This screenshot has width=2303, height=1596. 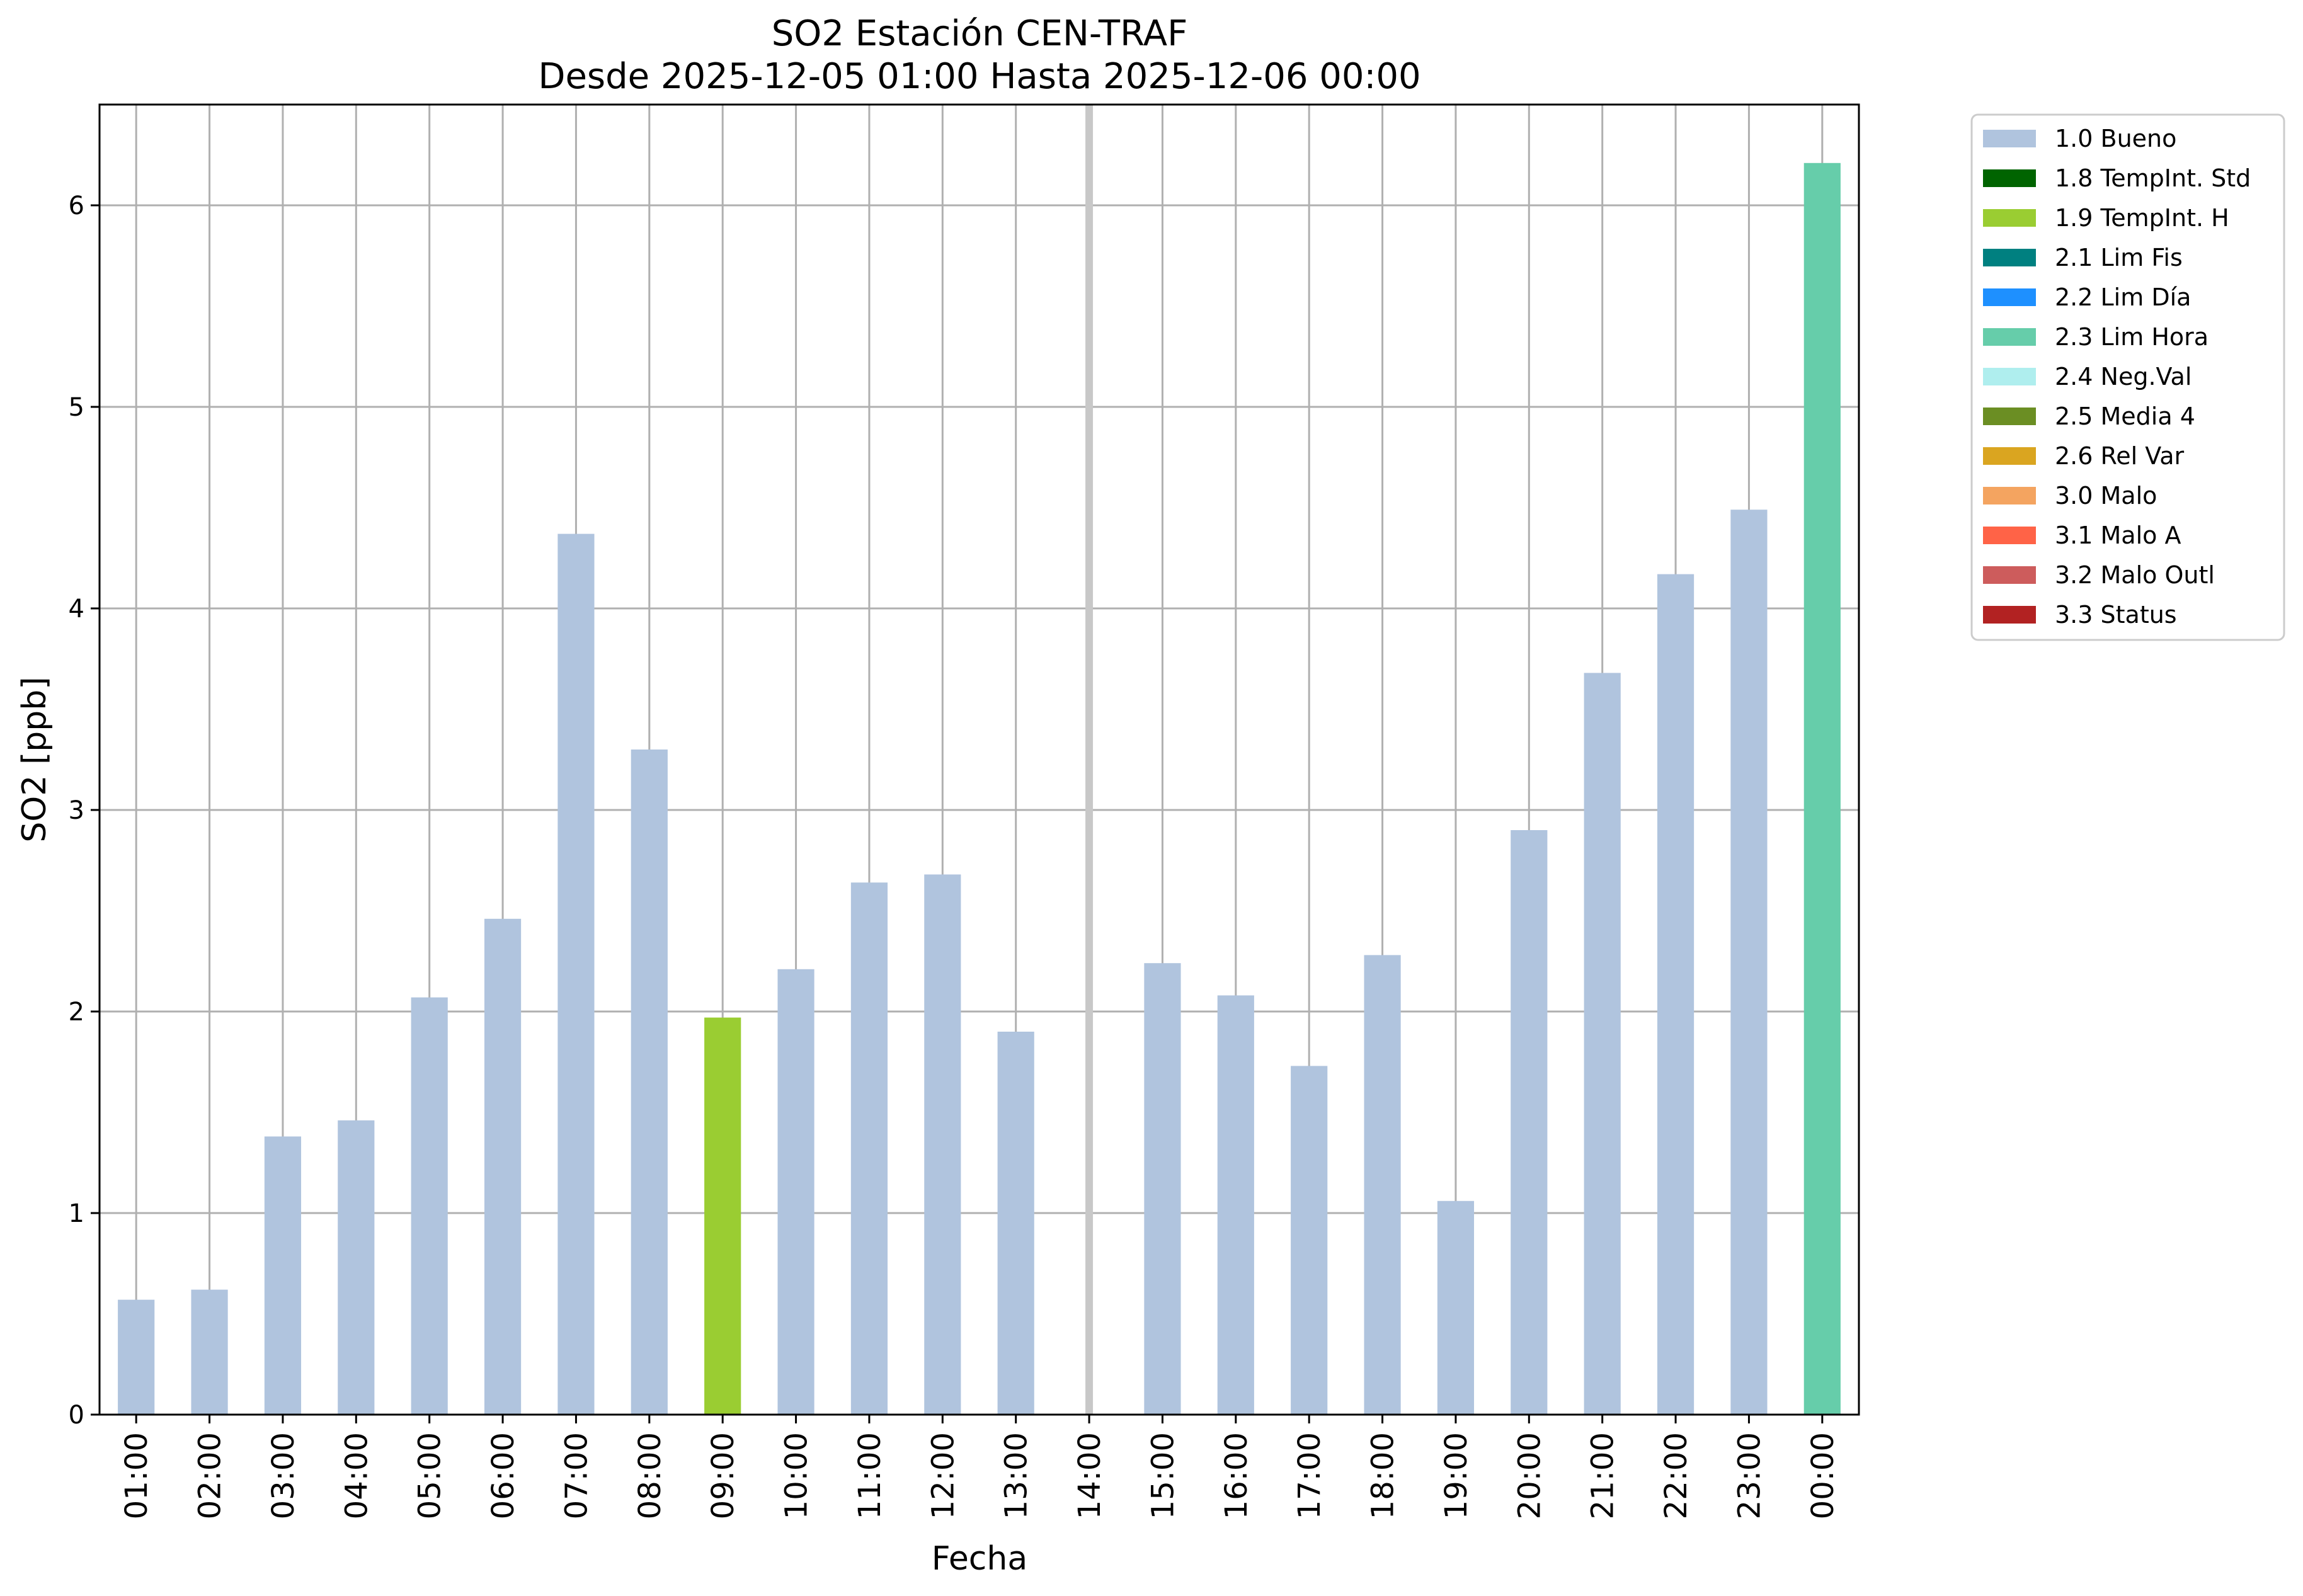 What do you see at coordinates (724, 1475) in the screenshot?
I see `x-tick-label: 09:00` at bounding box center [724, 1475].